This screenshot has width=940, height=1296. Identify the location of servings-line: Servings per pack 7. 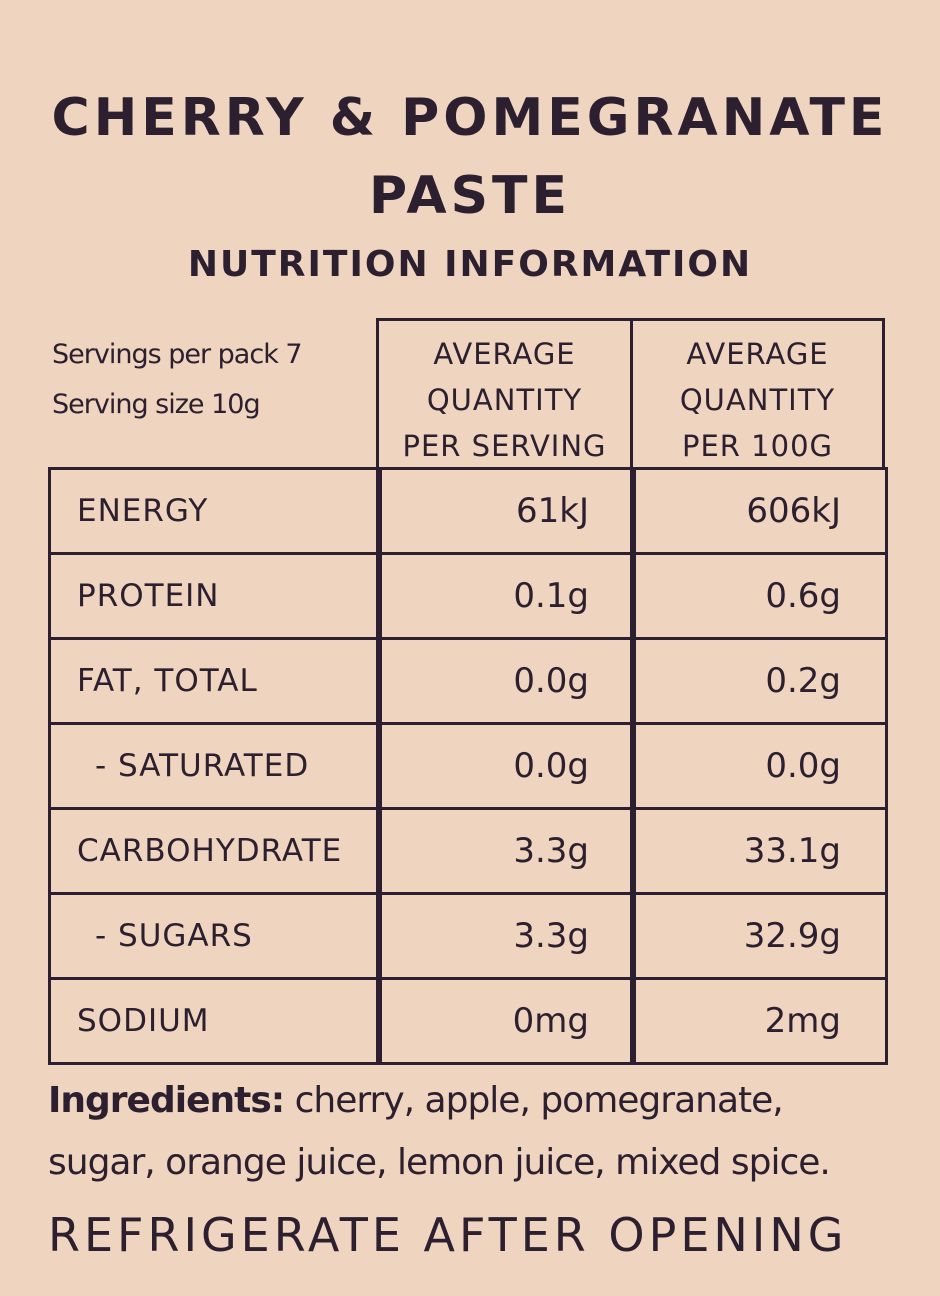
(177, 354).